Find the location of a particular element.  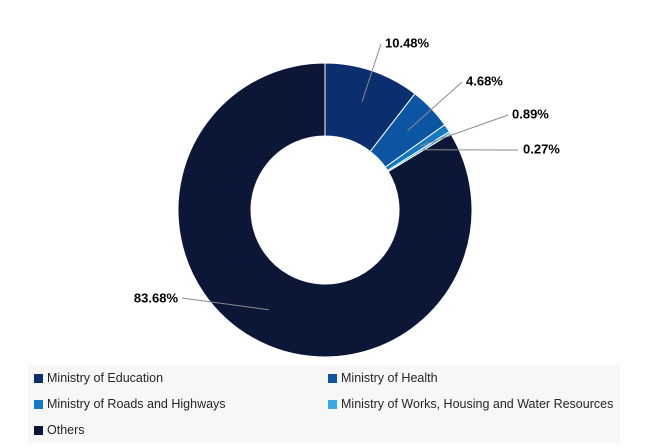

legend-swatch-roads is located at coordinates (38, 404).